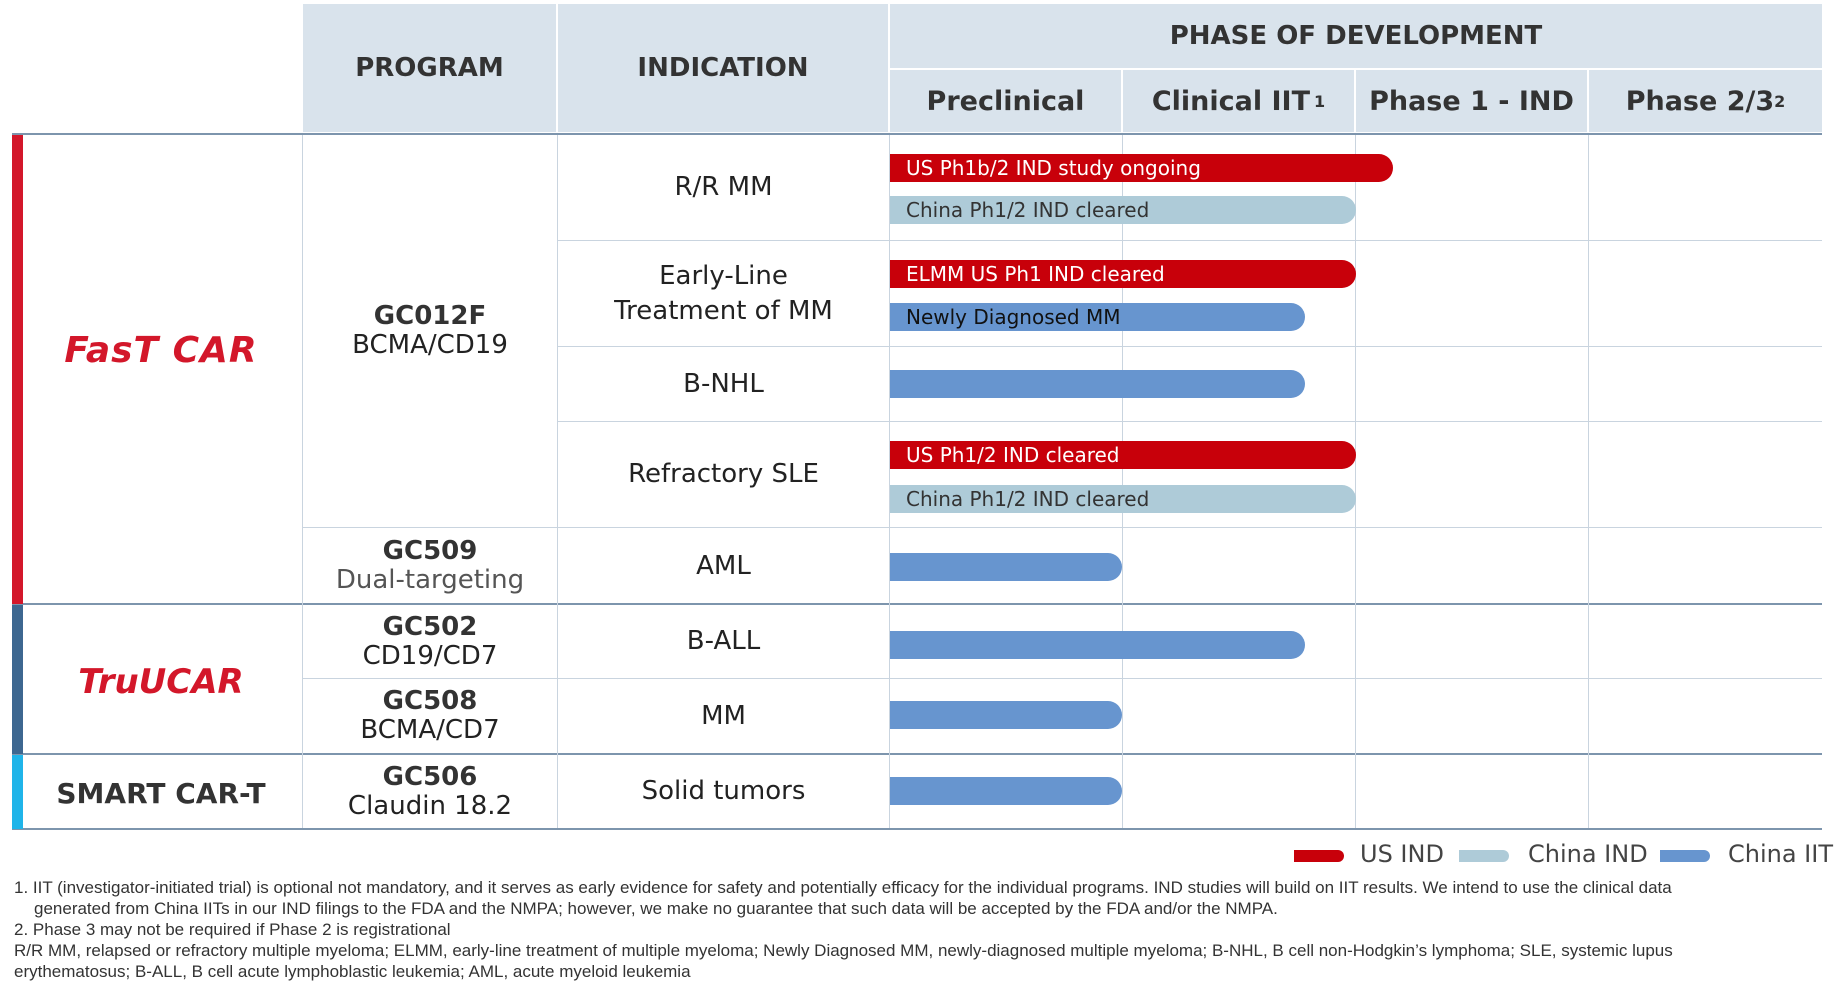  Describe the element at coordinates (161, 793) in the screenshot. I see `smart-car-t-label: SMART CAR-T` at that location.